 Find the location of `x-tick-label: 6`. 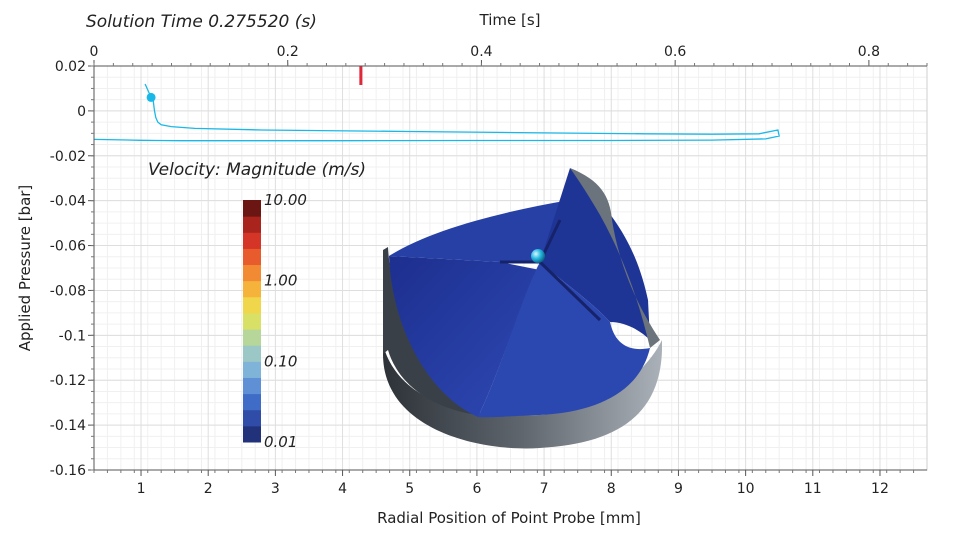

x-tick-label: 6 is located at coordinates (476, 489).